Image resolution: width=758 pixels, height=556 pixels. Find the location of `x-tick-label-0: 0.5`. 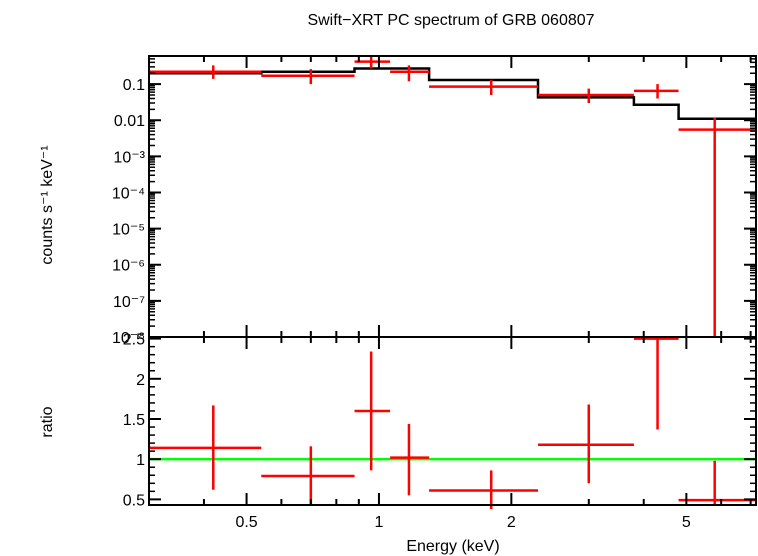

x-tick-label-0: 0.5 is located at coordinates (246, 522).